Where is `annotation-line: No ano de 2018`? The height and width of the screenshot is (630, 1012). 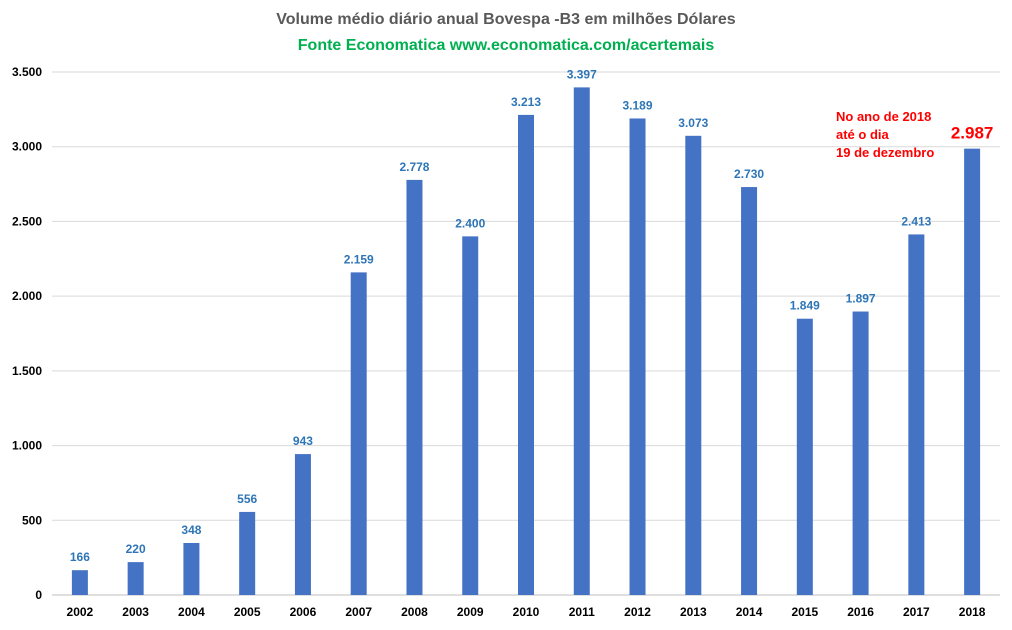
annotation-line: No ano de 2018 is located at coordinates (884, 116).